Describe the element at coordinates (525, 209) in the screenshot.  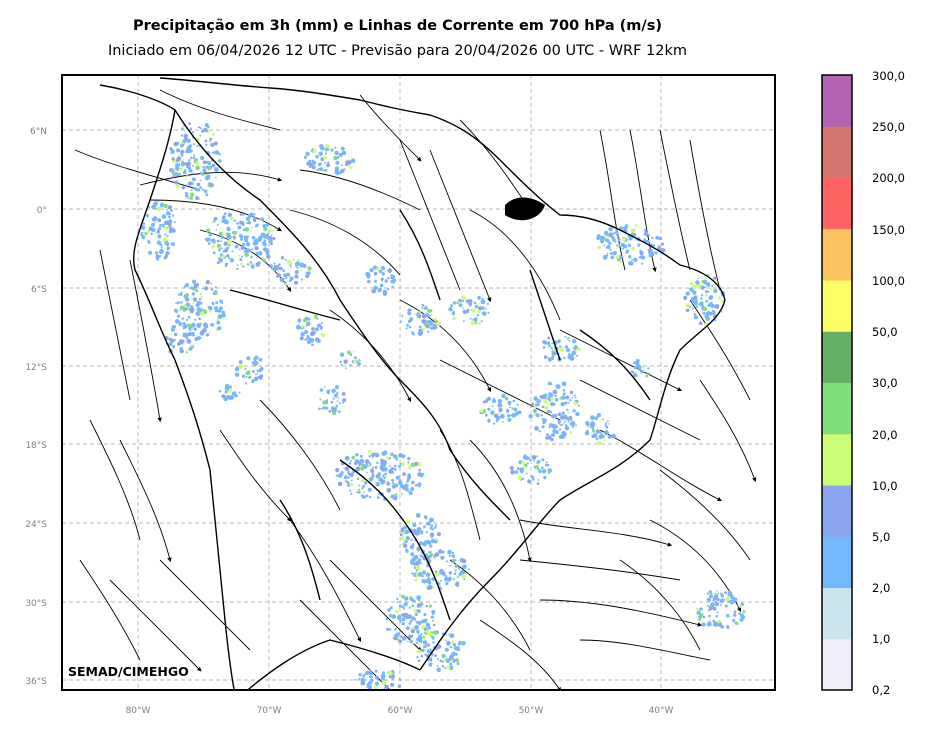
I see `amazon-delta` at that location.